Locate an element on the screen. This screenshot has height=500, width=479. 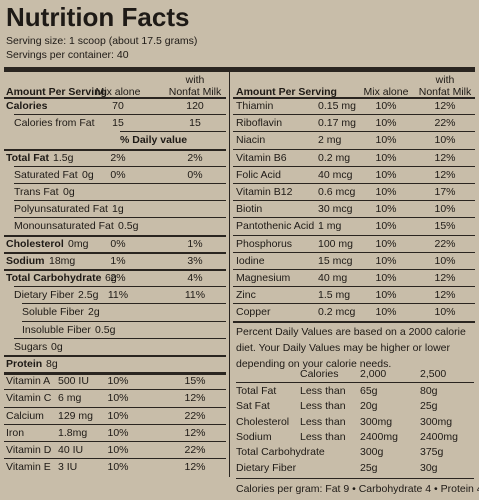
ref-cell: Total Fat is located at coordinates (256, 391).